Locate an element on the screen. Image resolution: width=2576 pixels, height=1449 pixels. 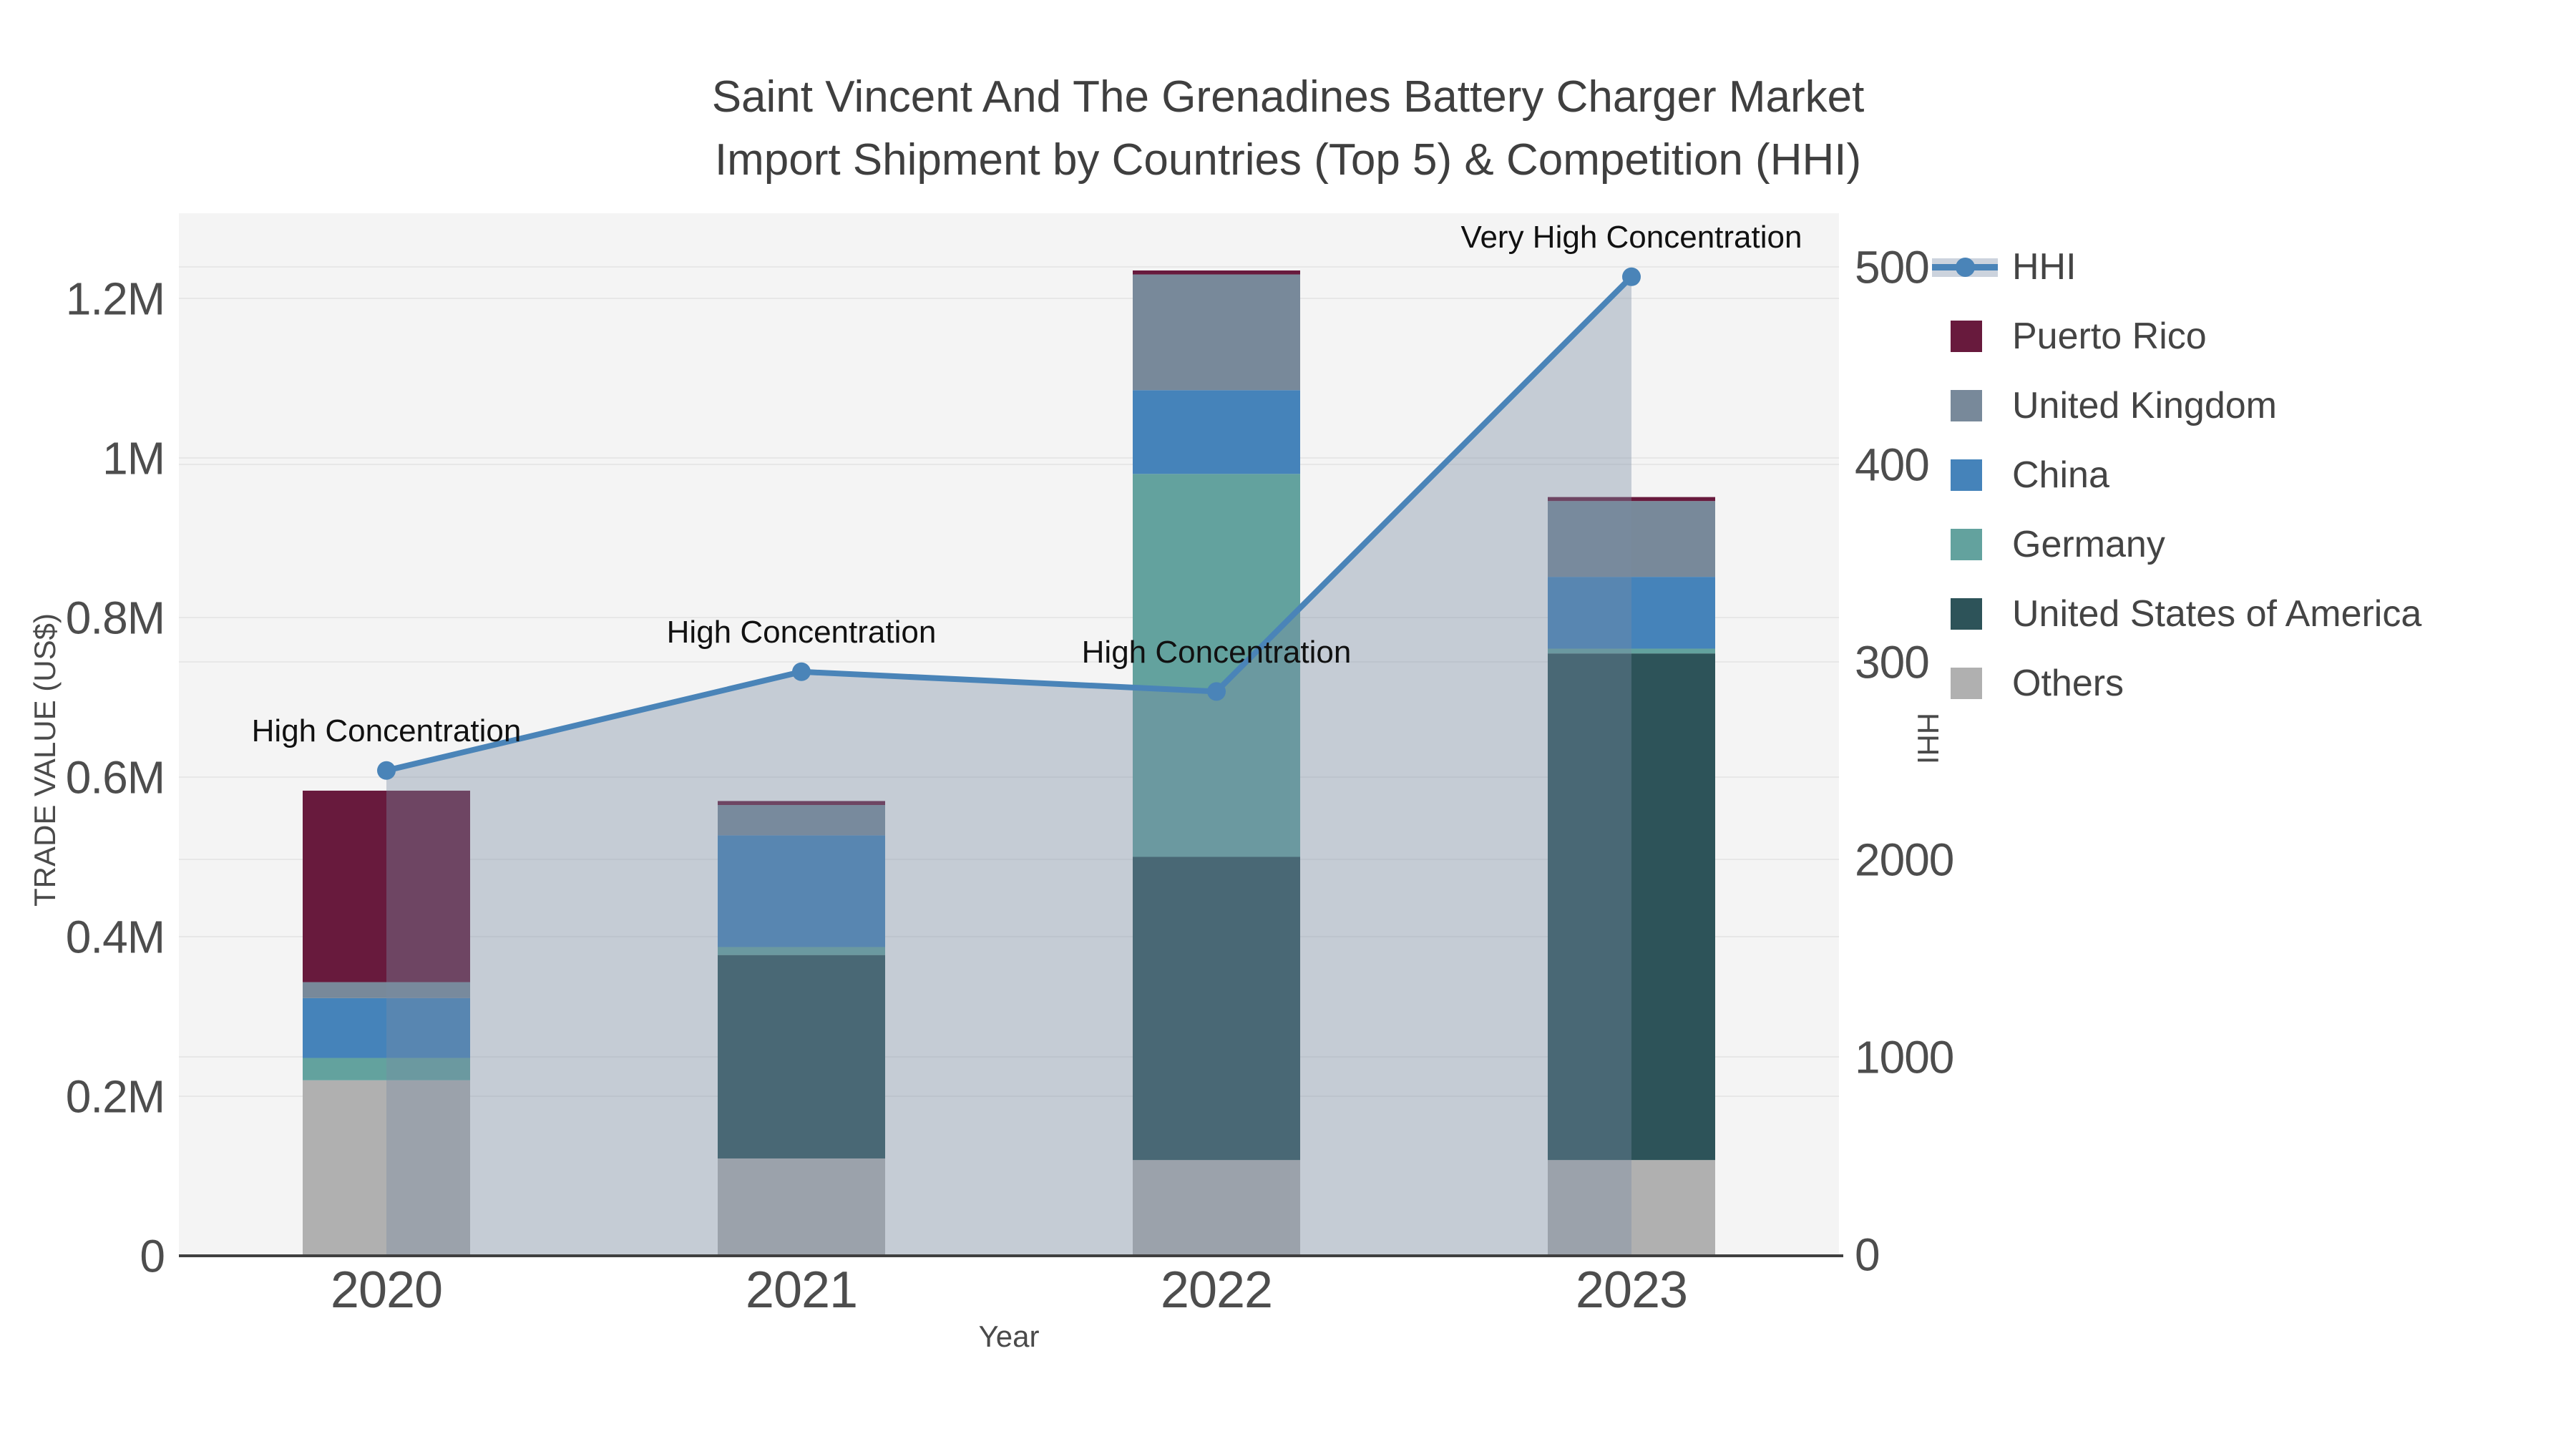
legend-label: Puerto Rico is located at coordinates (2109, 336).